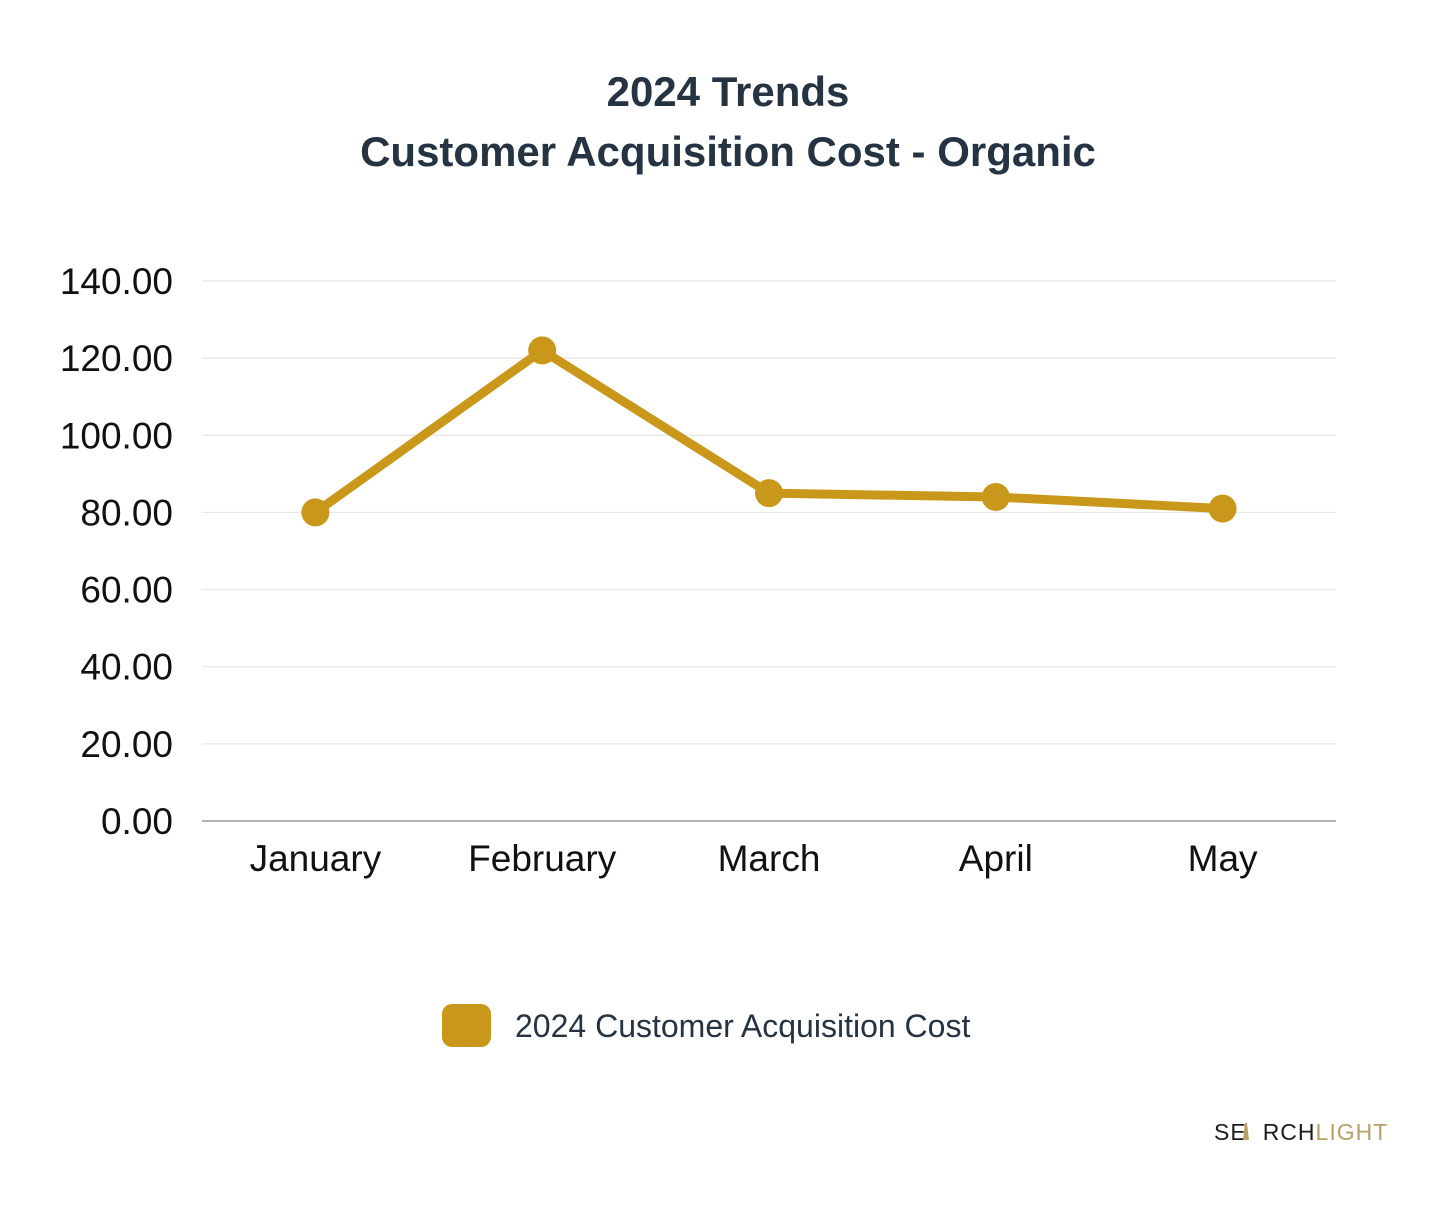 This screenshot has height=1213, width=1456. I want to click on legend: 2024 Customer Acquisition Cost, so click(706, 1025).